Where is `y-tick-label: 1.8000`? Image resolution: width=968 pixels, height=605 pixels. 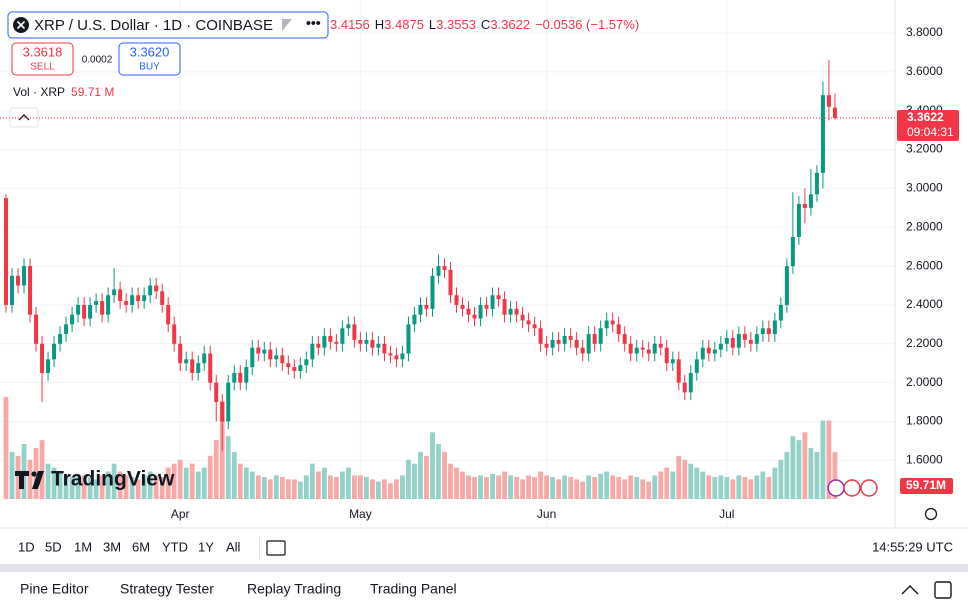
y-tick-label: 1.8000 is located at coordinates (924, 421).